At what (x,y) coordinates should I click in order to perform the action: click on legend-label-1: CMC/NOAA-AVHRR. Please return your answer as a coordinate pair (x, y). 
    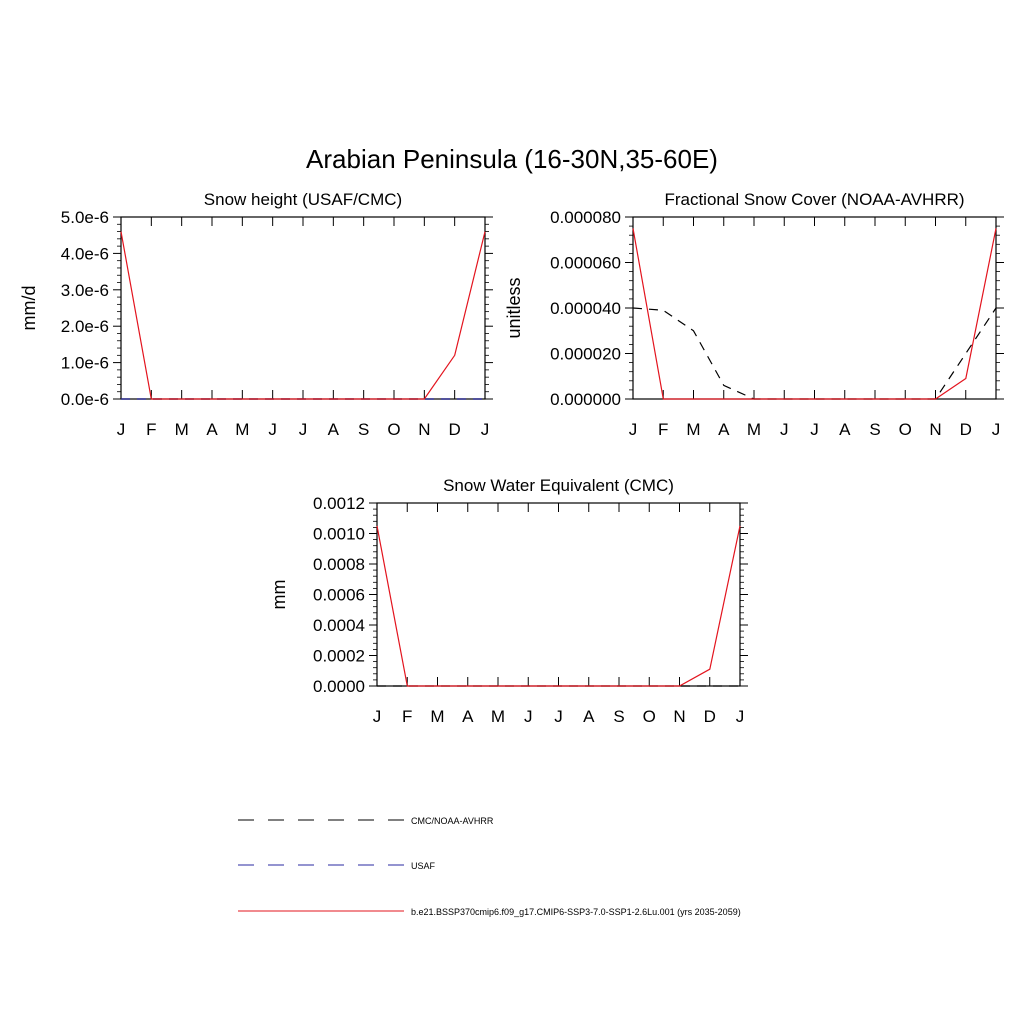
    Looking at the image, I should click on (452, 821).